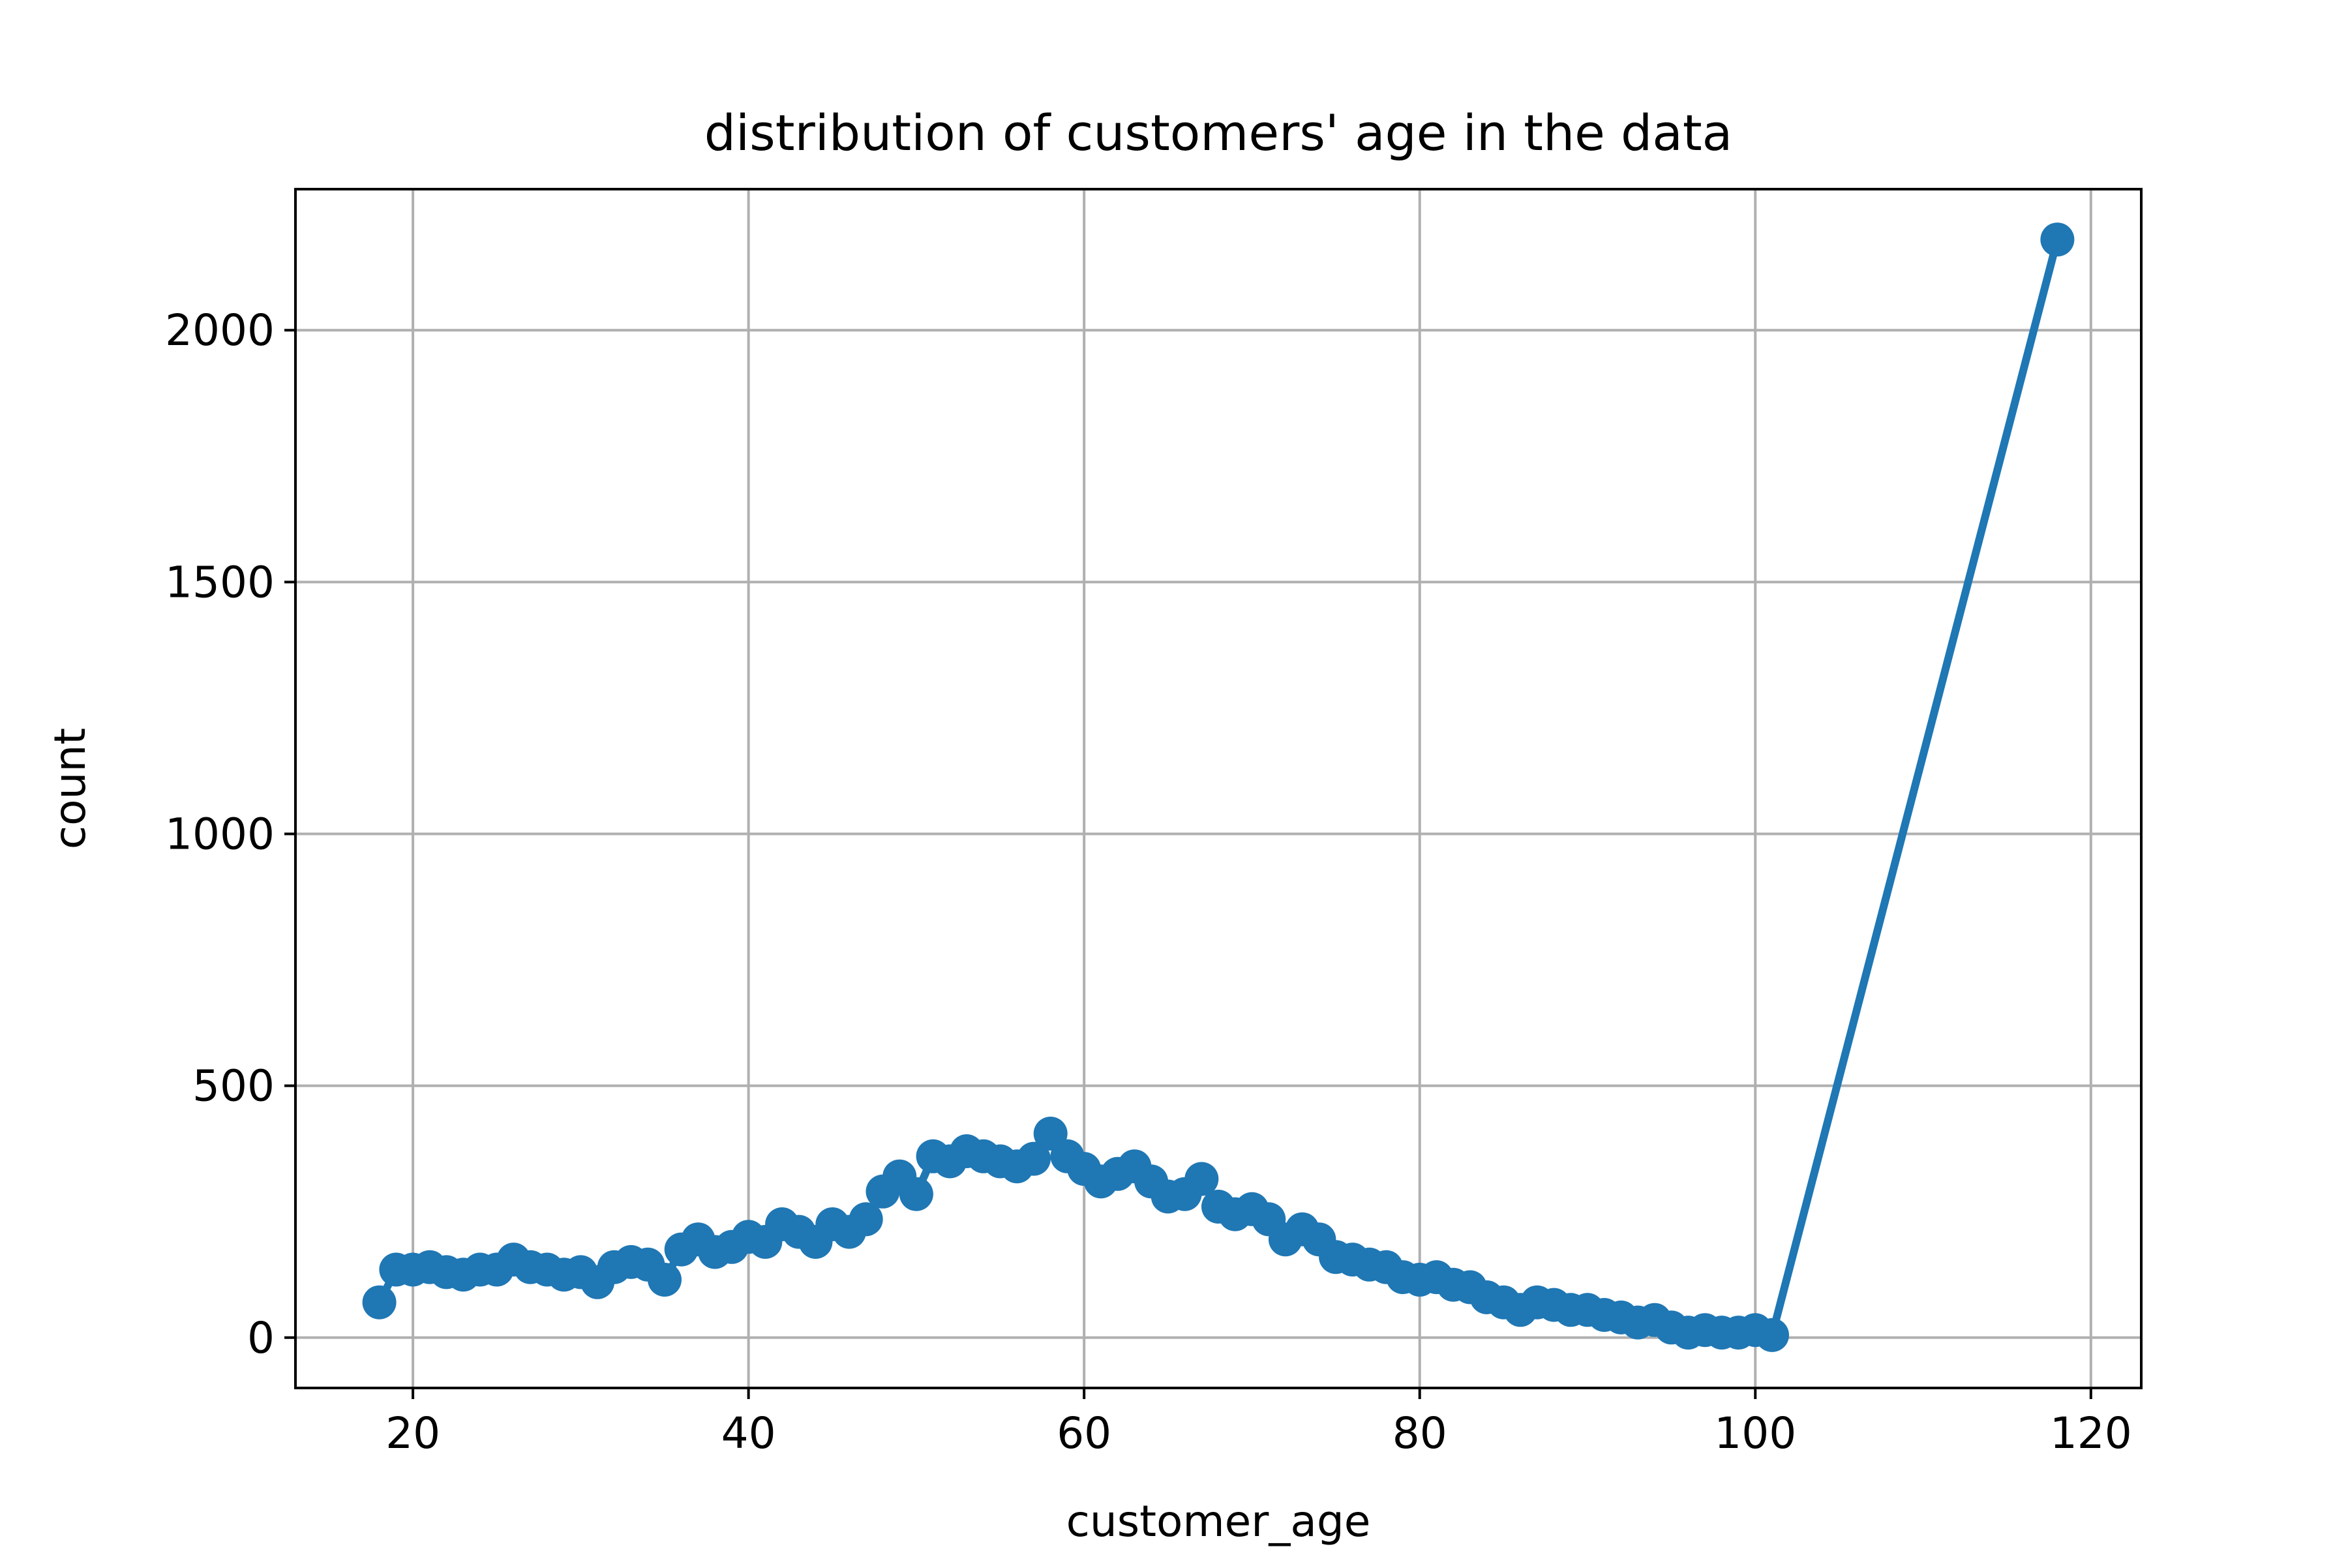 The width and height of the screenshot is (2348, 1568). I want to click on x-tick-label: 80, so click(1419, 1433).